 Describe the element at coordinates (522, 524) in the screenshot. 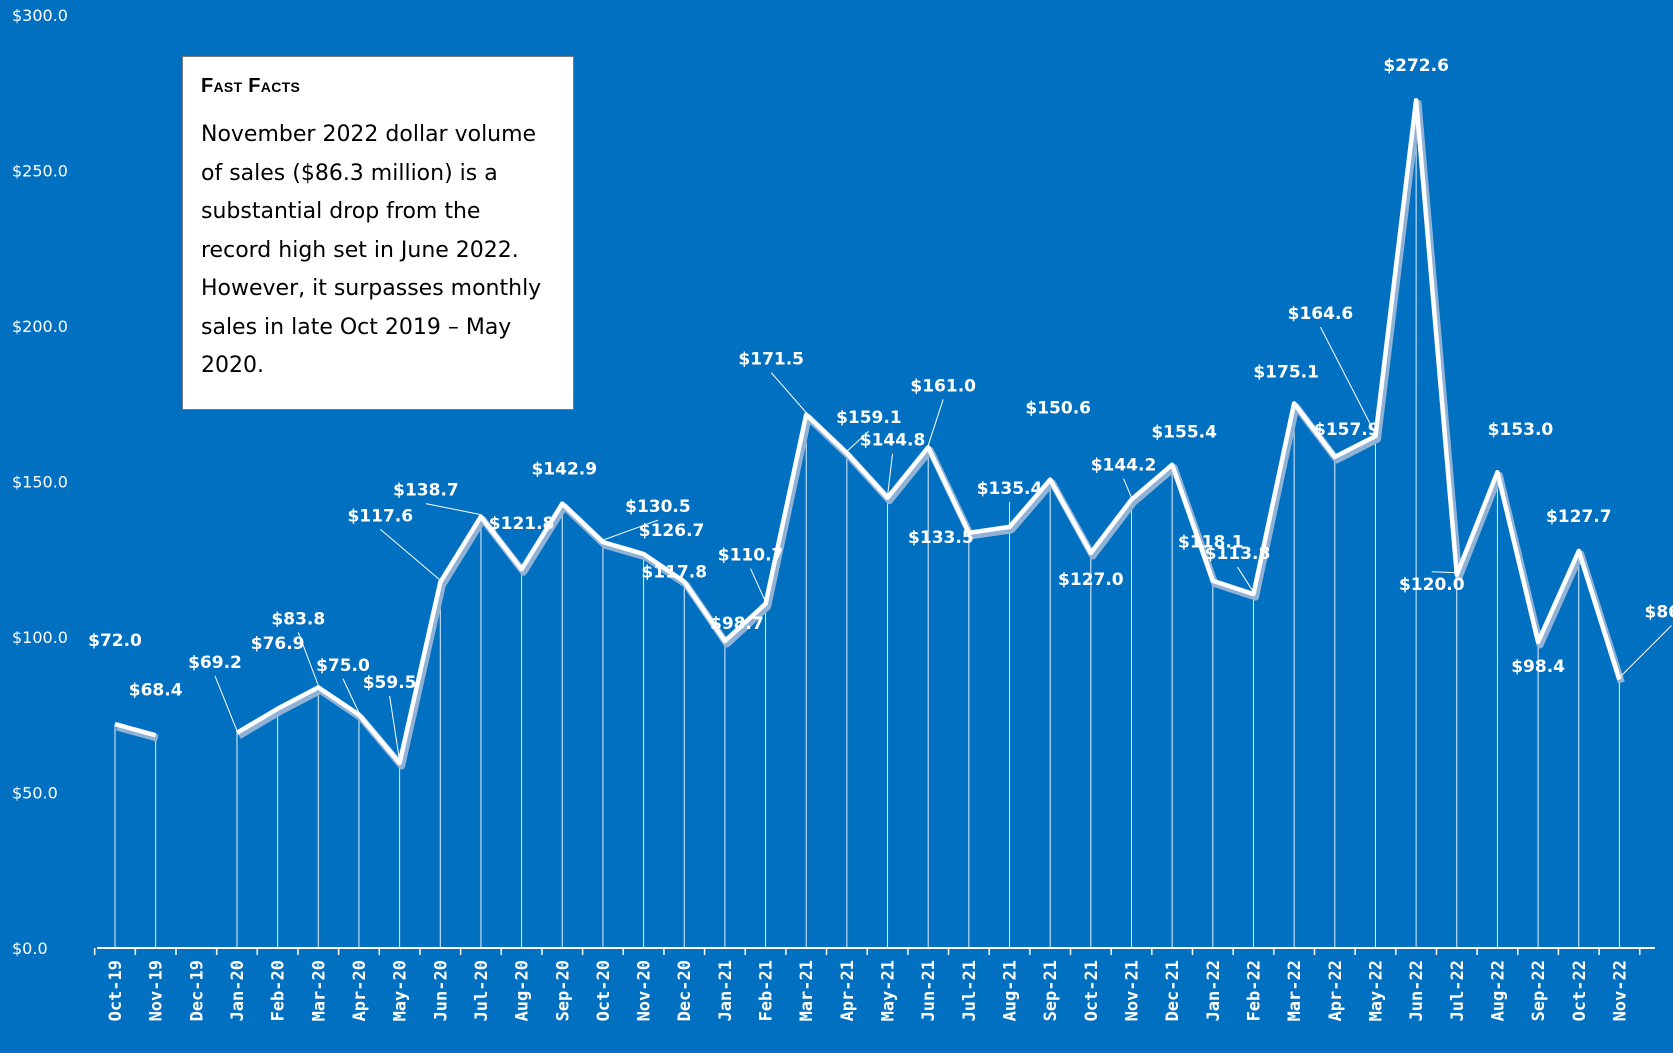

I see `data-label: $121.8` at that location.